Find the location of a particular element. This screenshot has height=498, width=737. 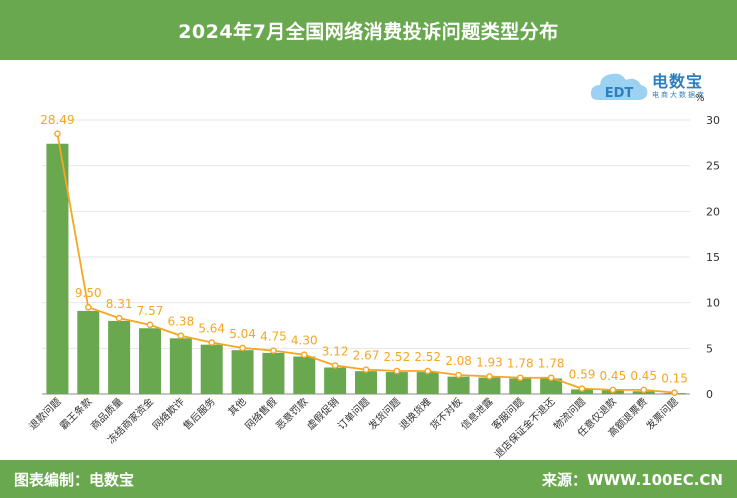

data-label: 9.50 is located at coordinates (88, 293).